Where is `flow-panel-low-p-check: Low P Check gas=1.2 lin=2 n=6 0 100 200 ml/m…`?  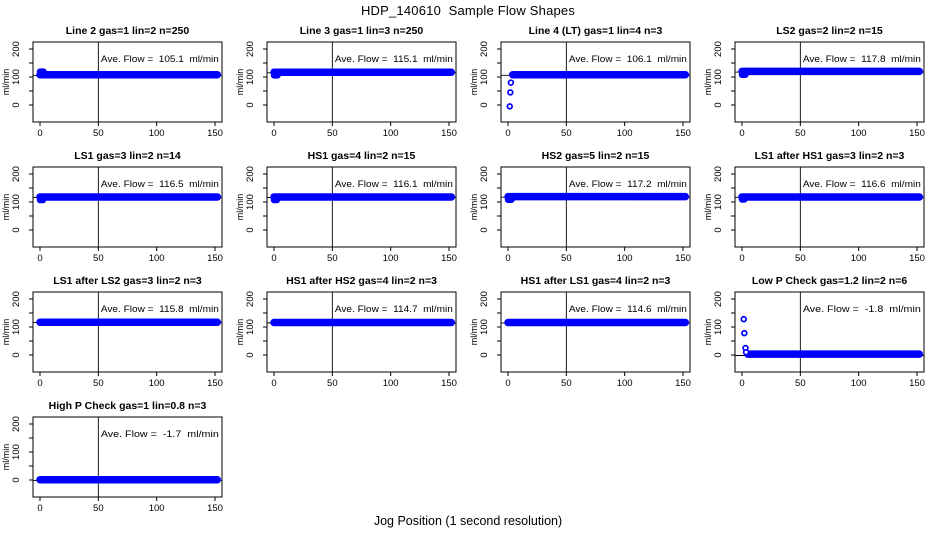
flow-panel-low-p-check: Low P Check gas=1.2 lin=2 n=6 0 100 200 ml/m… is located at coordinates (819, 332).